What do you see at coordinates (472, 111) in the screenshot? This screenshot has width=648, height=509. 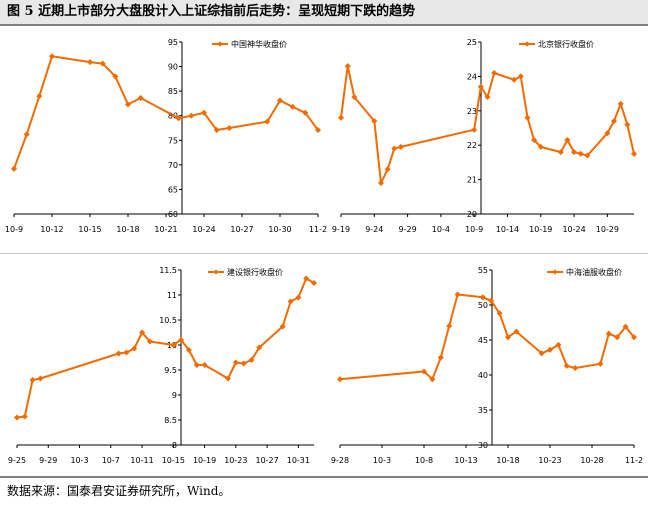 I see `y-tick-label: 23` at bounding box center [472, 111].